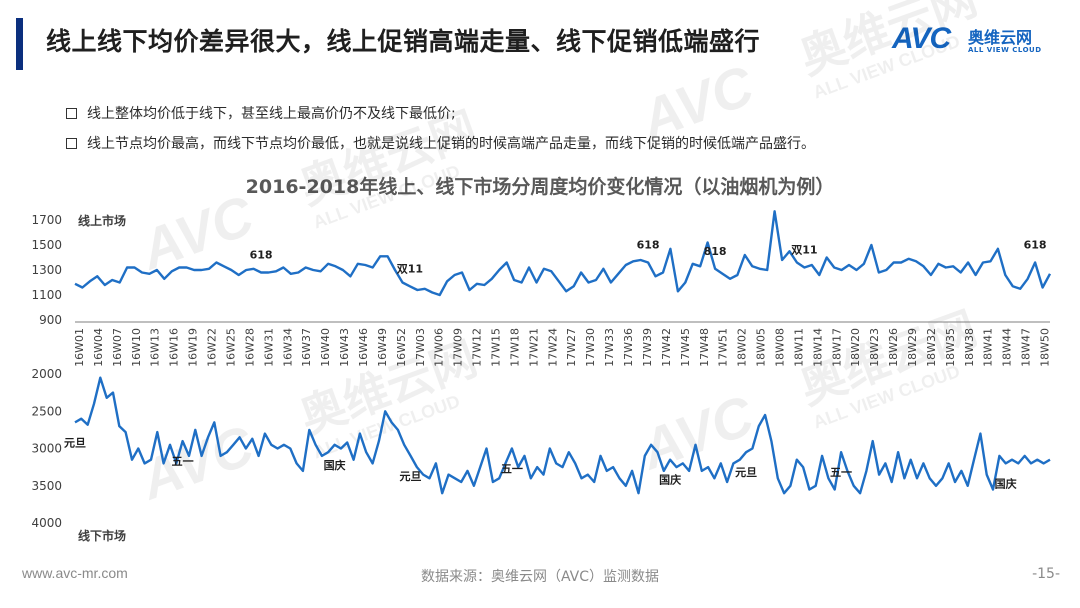  I want to click on y-tick-label: 1300, so click(46, 270).